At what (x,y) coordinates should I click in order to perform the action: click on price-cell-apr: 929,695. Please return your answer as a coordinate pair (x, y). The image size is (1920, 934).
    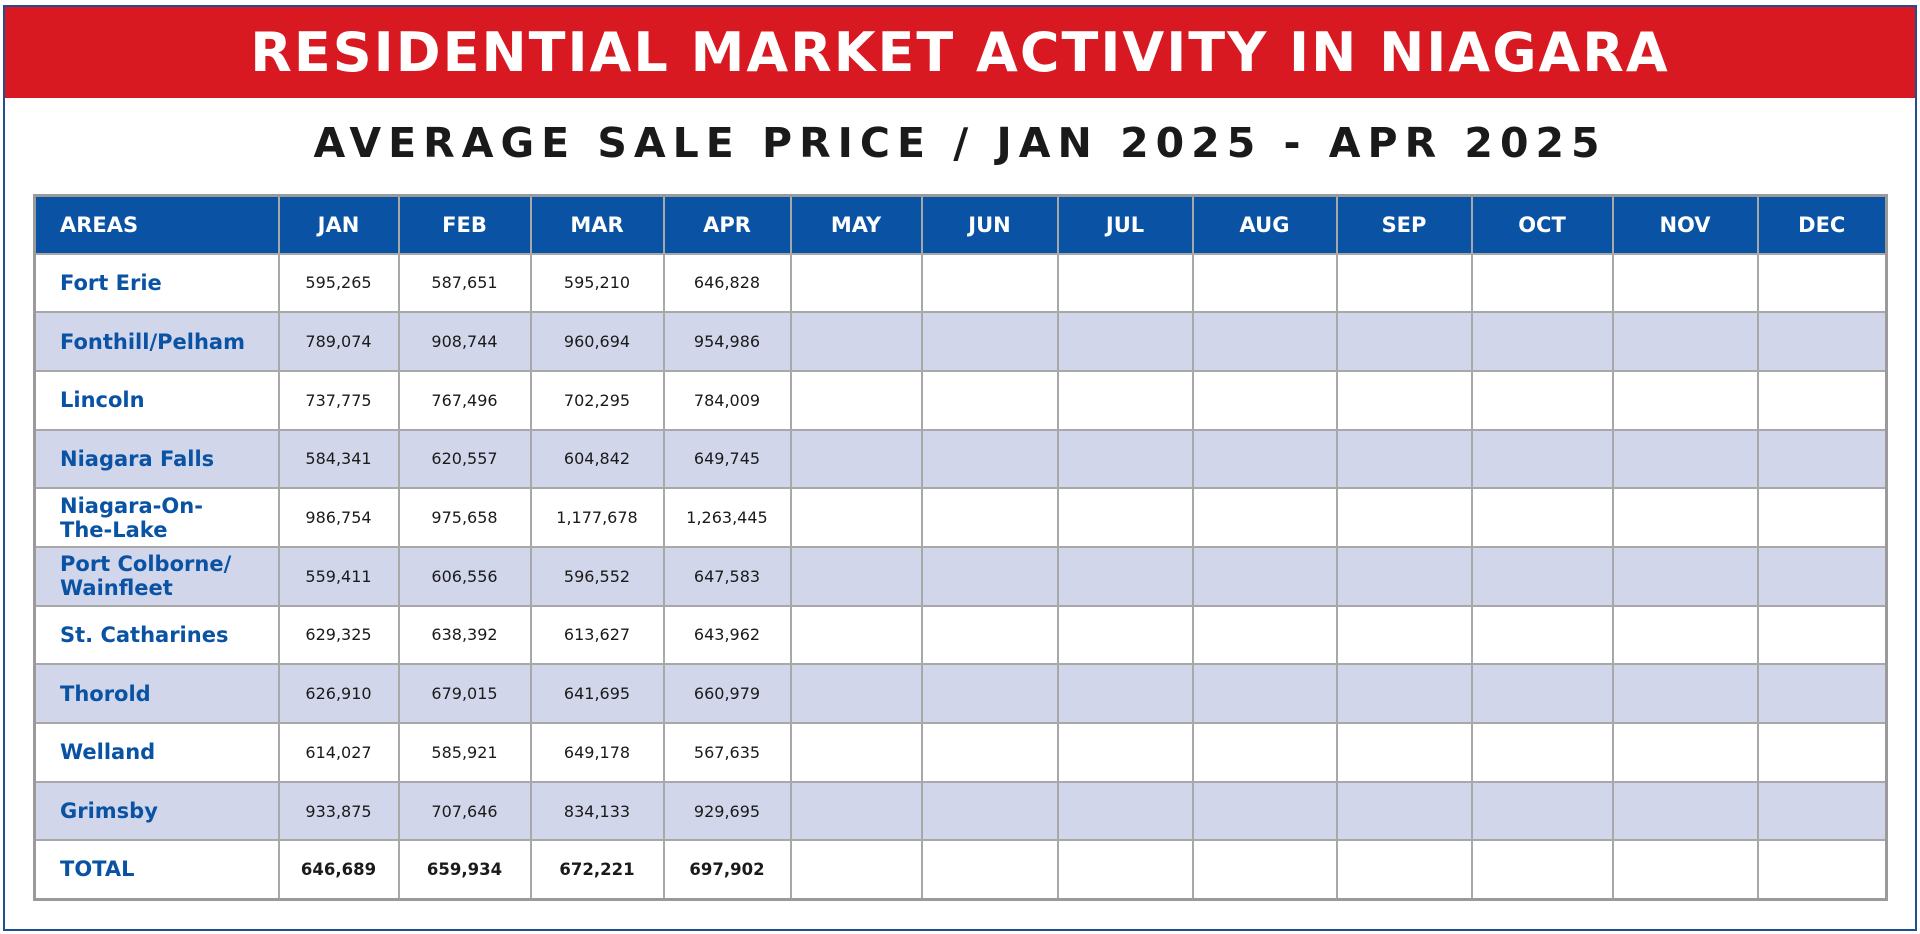
    Looking at the image, I should click on (727, 811).